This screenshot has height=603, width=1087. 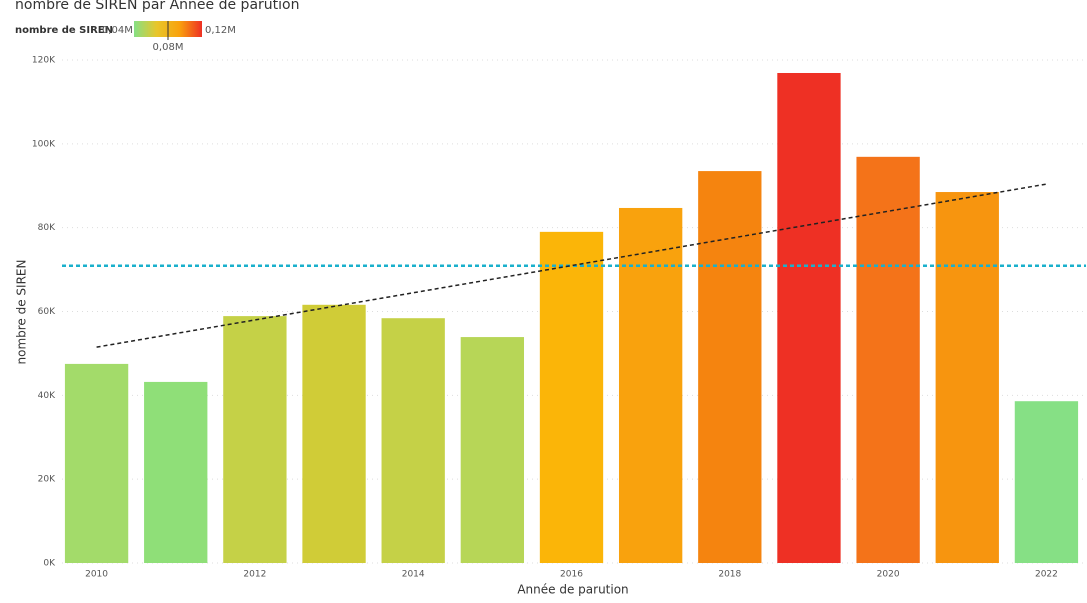 What do you see at coordinates (572, 590) in the screenshot?
I see `x-axis-title: Année de parution` at bounding box center [572, 590].